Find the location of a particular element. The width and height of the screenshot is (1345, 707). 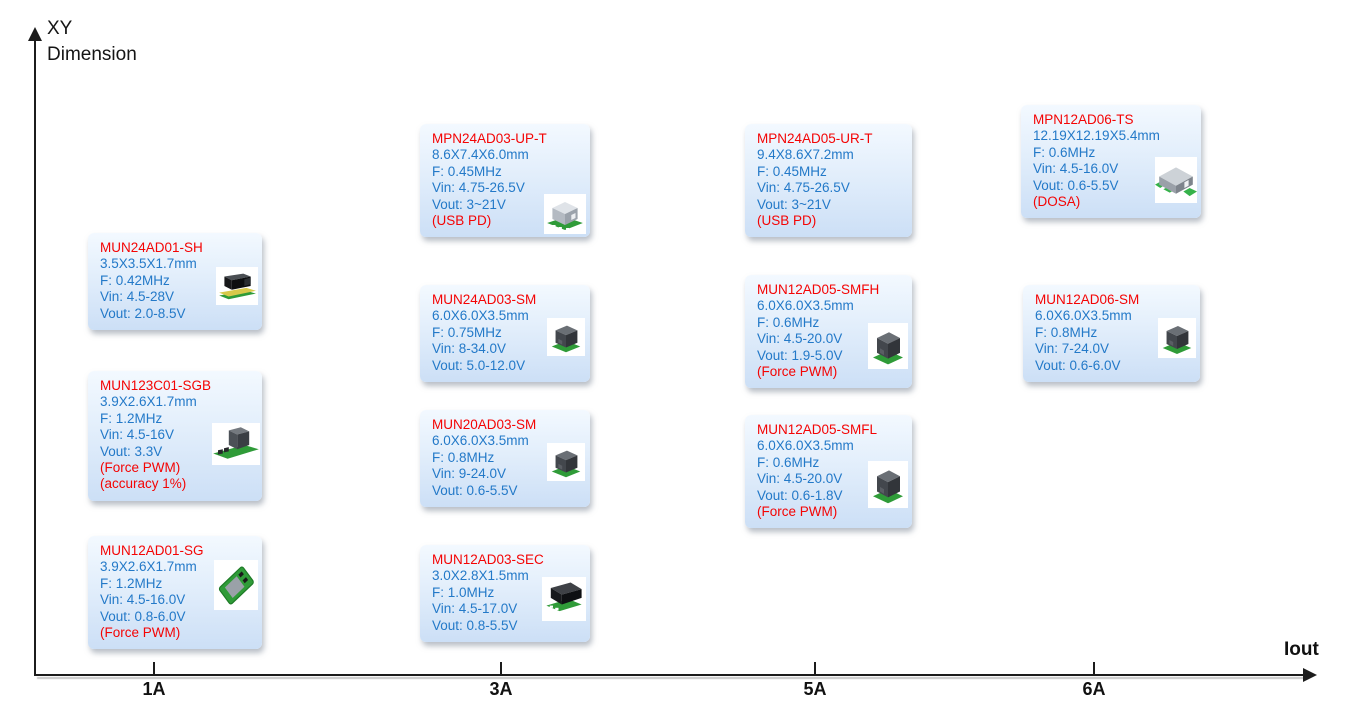

product-spec-line: 8.6X7.4X6.0mm is located at coordinates (480, 155).